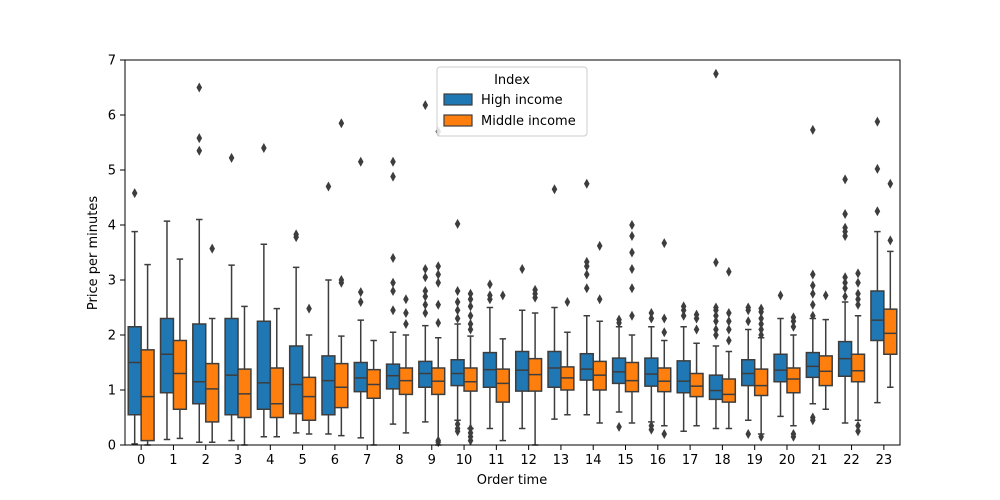 Image resolution: width=1000 pixels, height=500 pixels. What do you see at coordinates (93, 253) in the screenshot?
I see `y-axis-label: Price per minutes` at bounding box center [93, 253].